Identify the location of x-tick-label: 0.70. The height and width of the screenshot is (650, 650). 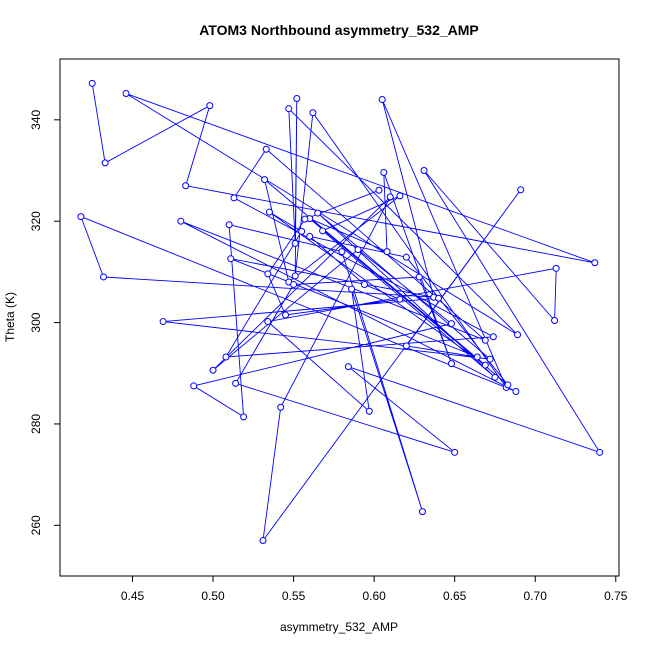
(536, 596).